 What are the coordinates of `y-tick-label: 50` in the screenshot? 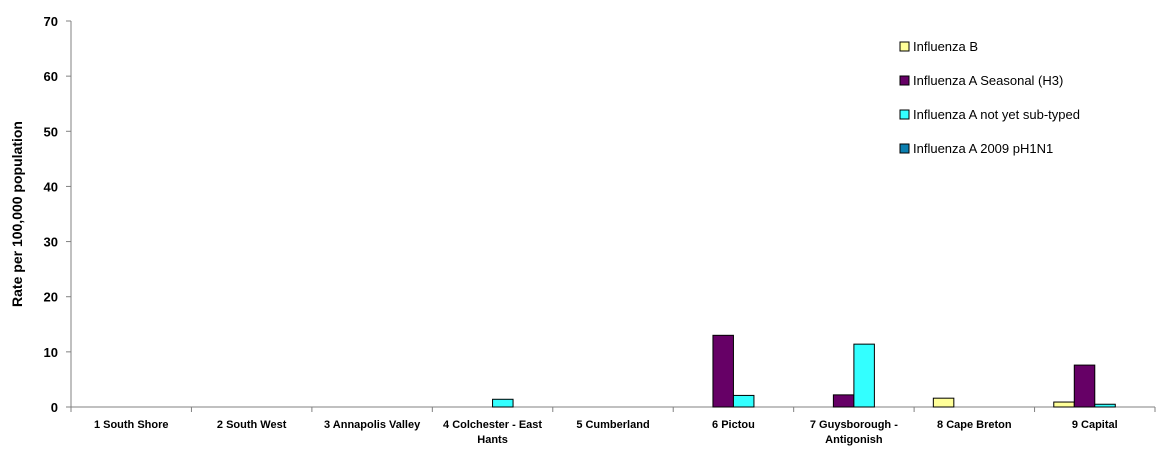 It's located at (51, 131).